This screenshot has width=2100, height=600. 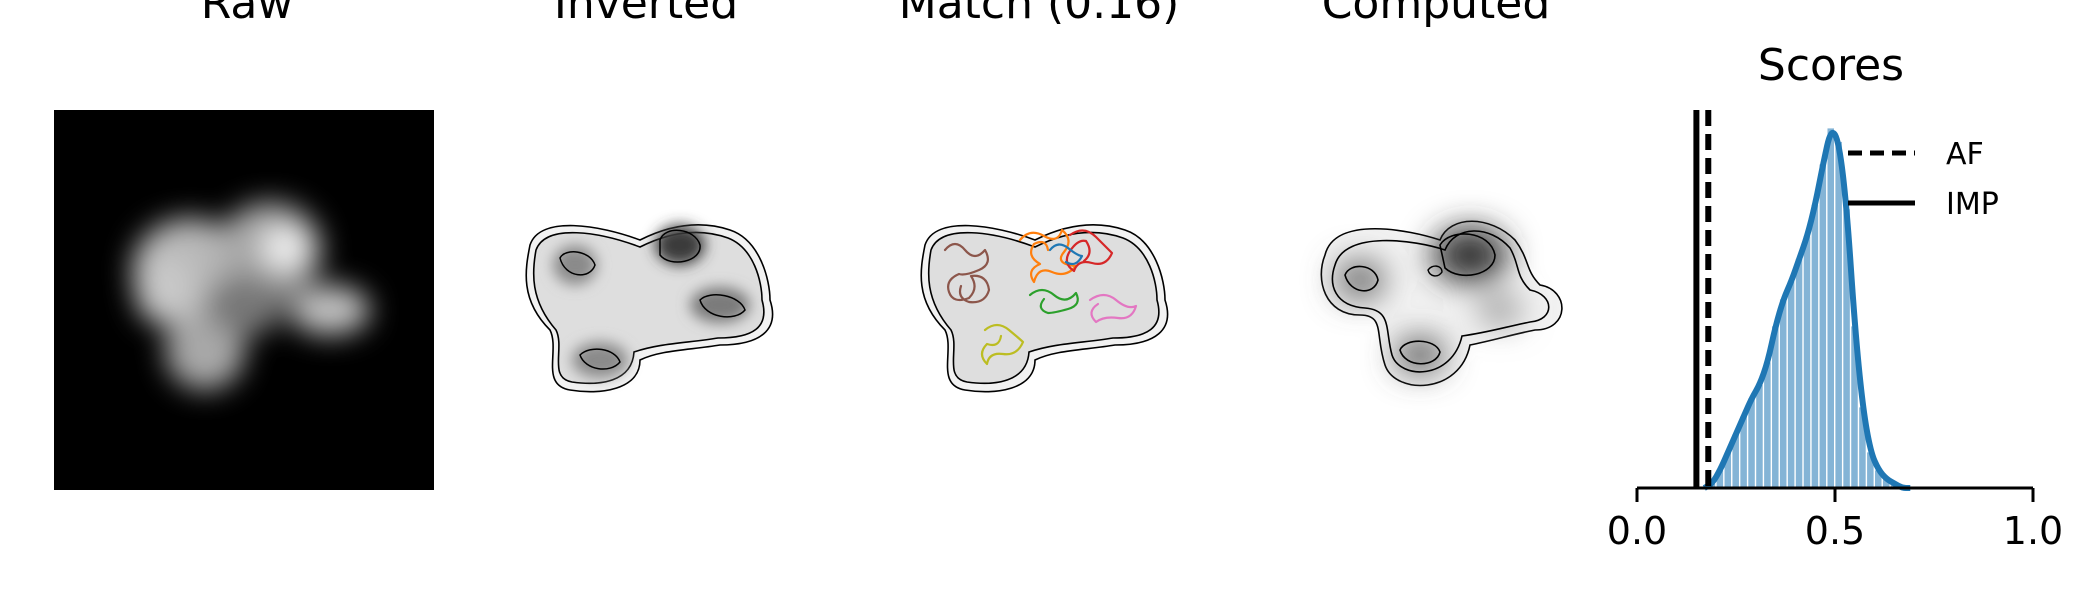 What do you see at coordinates (1039, 14) in the screenshot?
I see `match-panel-title: Match (0.16)` at bounding box center [1039, 14].